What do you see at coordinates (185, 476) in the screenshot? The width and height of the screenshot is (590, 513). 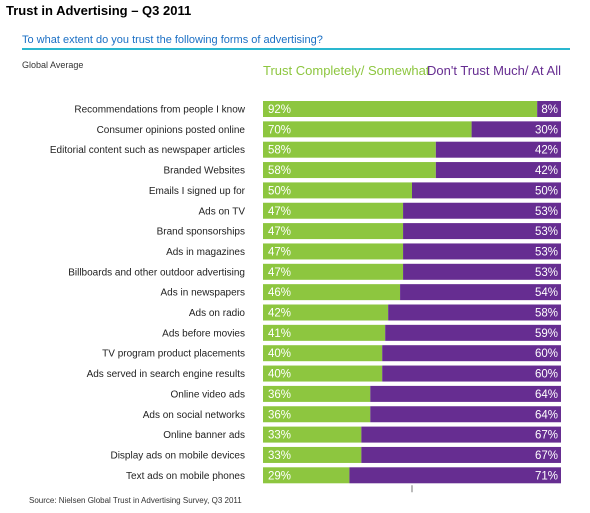 I see `category-label: Text ads on mobile phones` at bounding box center [185, 476].